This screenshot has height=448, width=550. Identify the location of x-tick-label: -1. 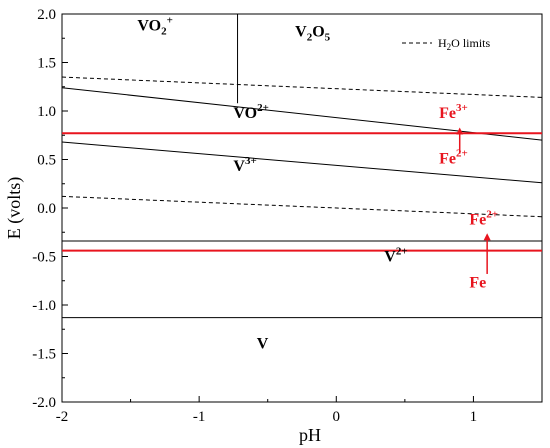
(199, 417).